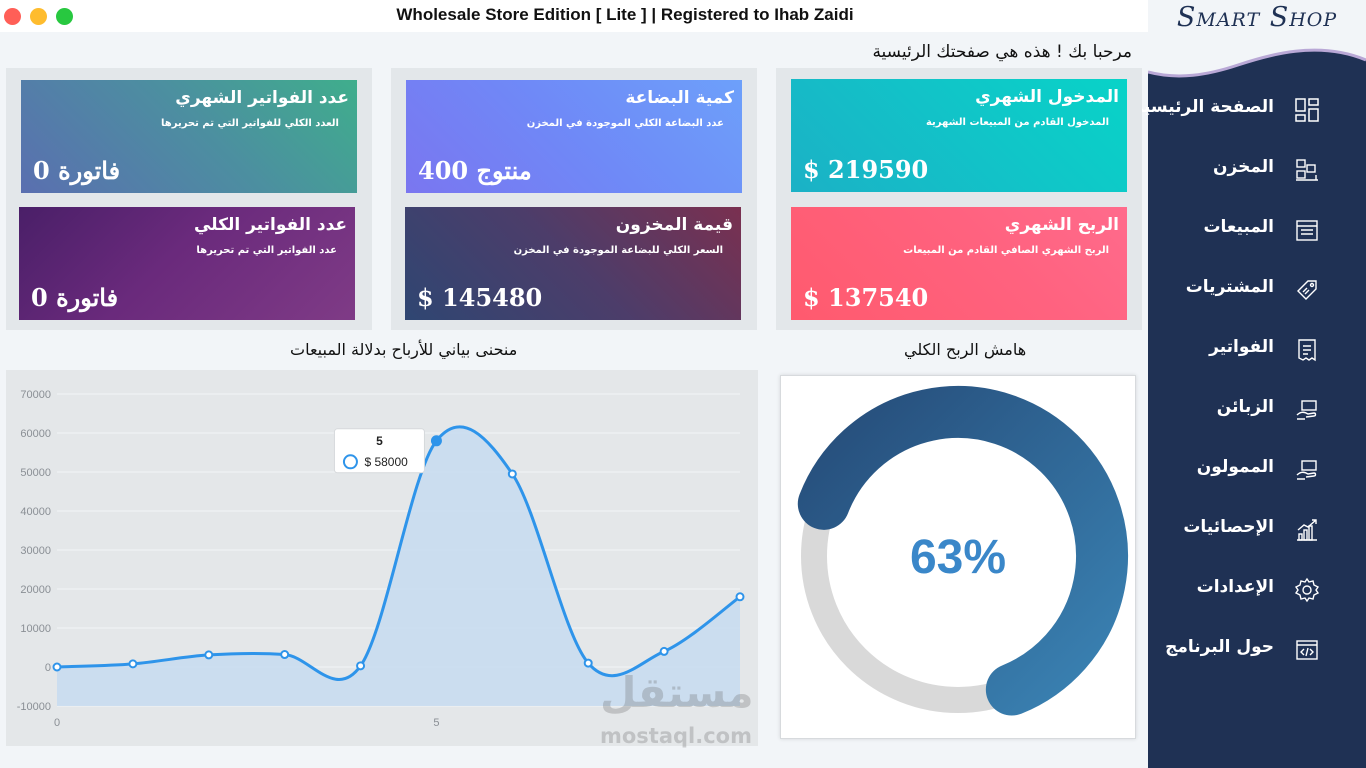 This screenshot has height=768, width=1366. What do you see at coordinates (480, 297) in the screenshot?
I see `card-value: $ 145480` at bounding box center [480, 297].